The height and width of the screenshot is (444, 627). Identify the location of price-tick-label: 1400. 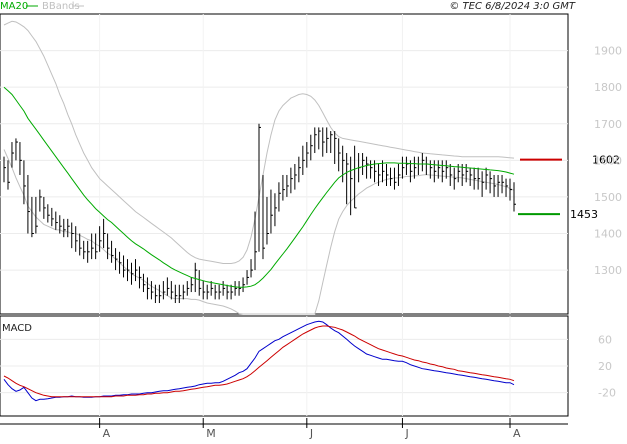
(608, 234).